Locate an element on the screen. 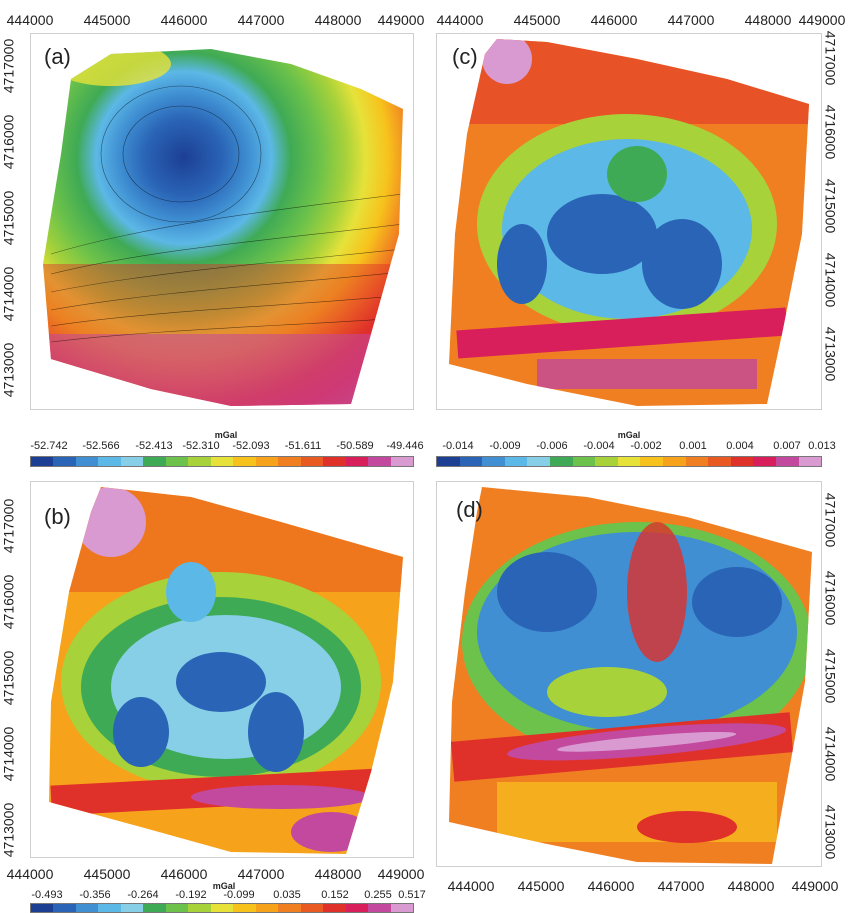 The width and height of the screenshot is (848, 913). colorbar-label: -0.493 is located at coordinates (47, 895).